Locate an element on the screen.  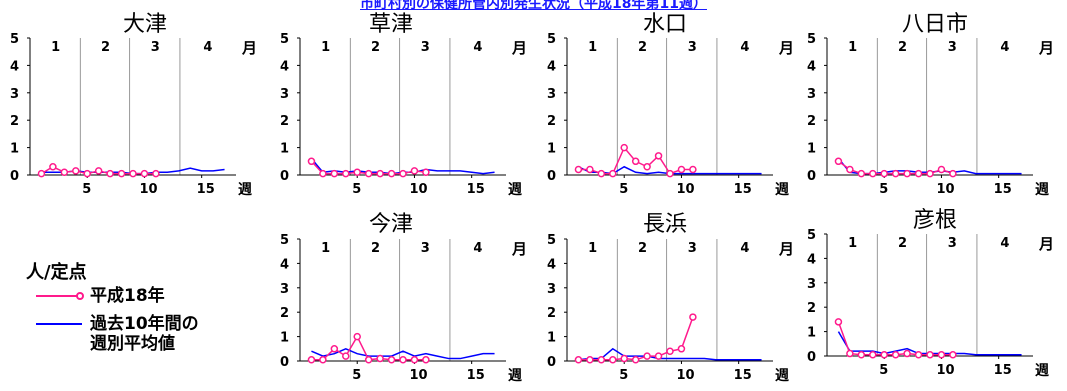
chart-title-yokaichi: 八日市 is located at coordinates (934, 24).